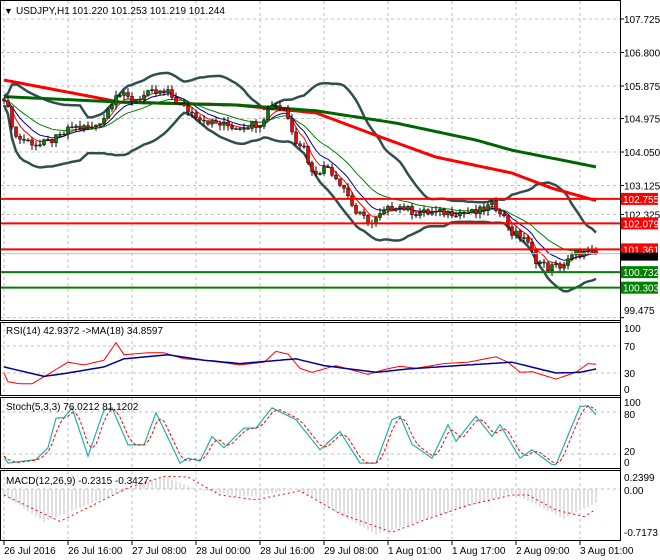  I want to click on rsi-title: RSI(14) 42.9372 ->MA(18) 34.8597, so click(84, 331).